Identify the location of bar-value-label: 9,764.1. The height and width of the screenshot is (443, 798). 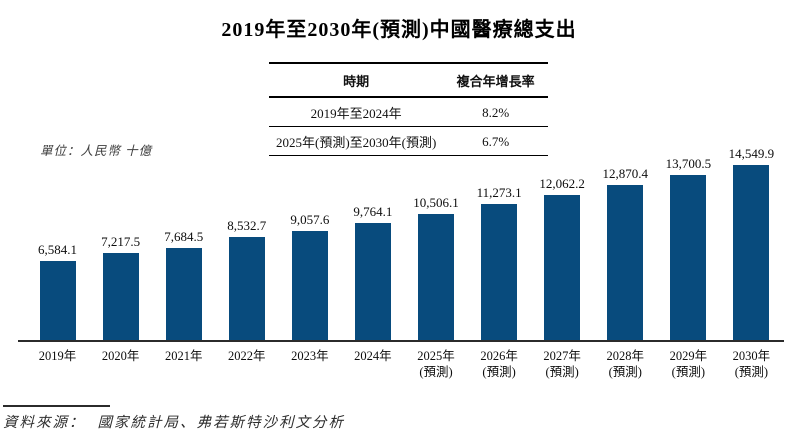
(373, 211).